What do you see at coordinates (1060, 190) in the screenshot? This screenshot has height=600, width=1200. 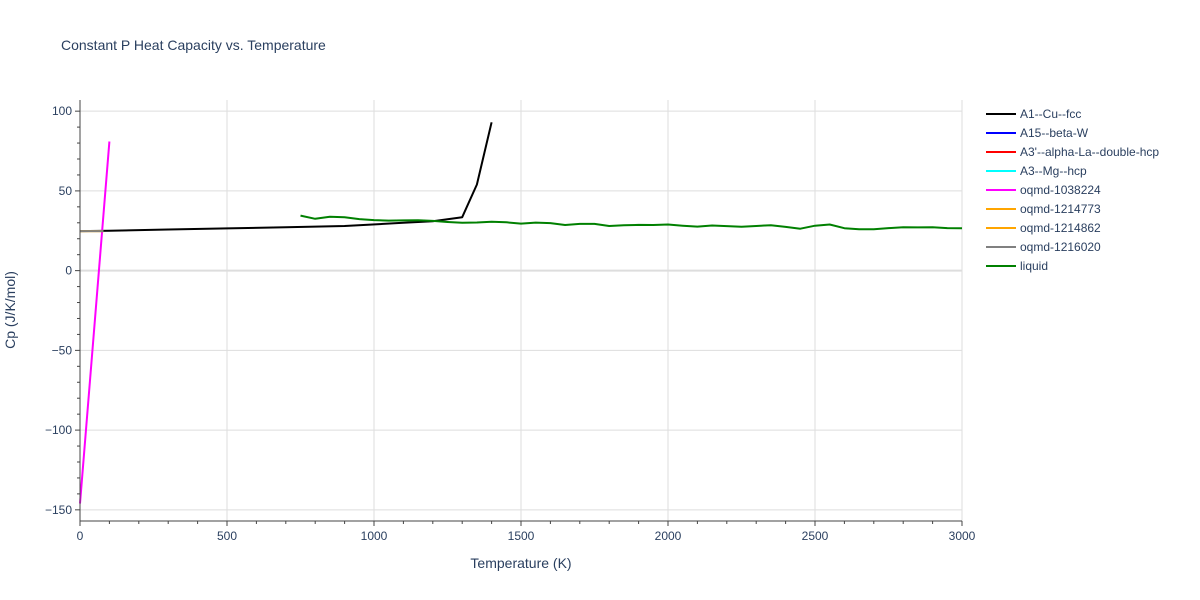 I see `legend-label: oqmd-1038224` at bounding box center [1060, 190].